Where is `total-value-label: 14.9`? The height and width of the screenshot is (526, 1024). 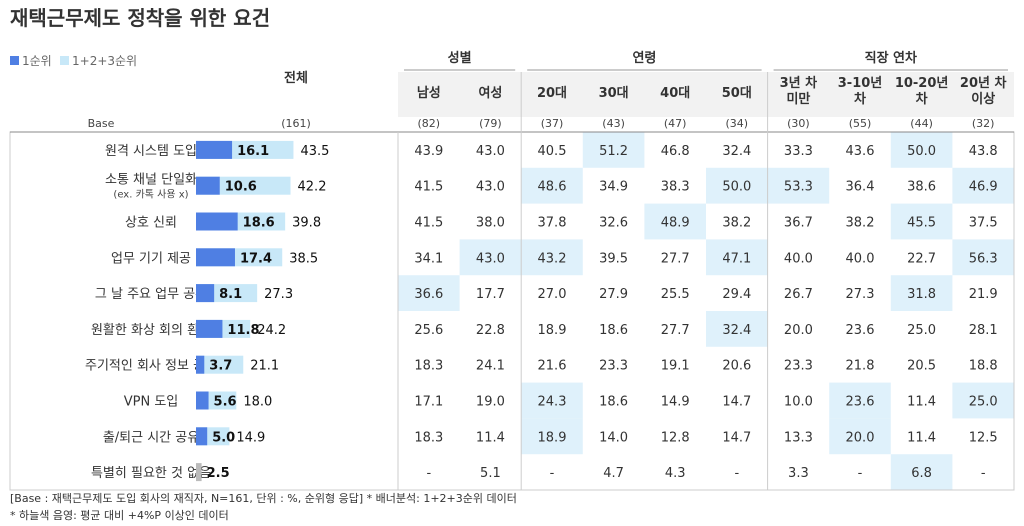
total-value-label: 14.9 is located at coordinates (250, 437).